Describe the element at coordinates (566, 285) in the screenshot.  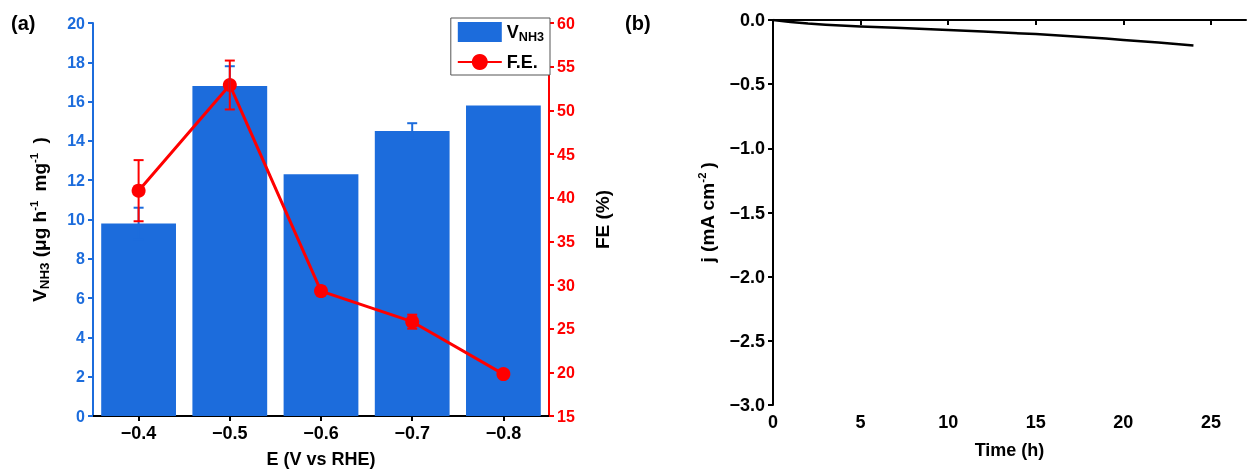
I see `y2-tick-label: 30` at that location.